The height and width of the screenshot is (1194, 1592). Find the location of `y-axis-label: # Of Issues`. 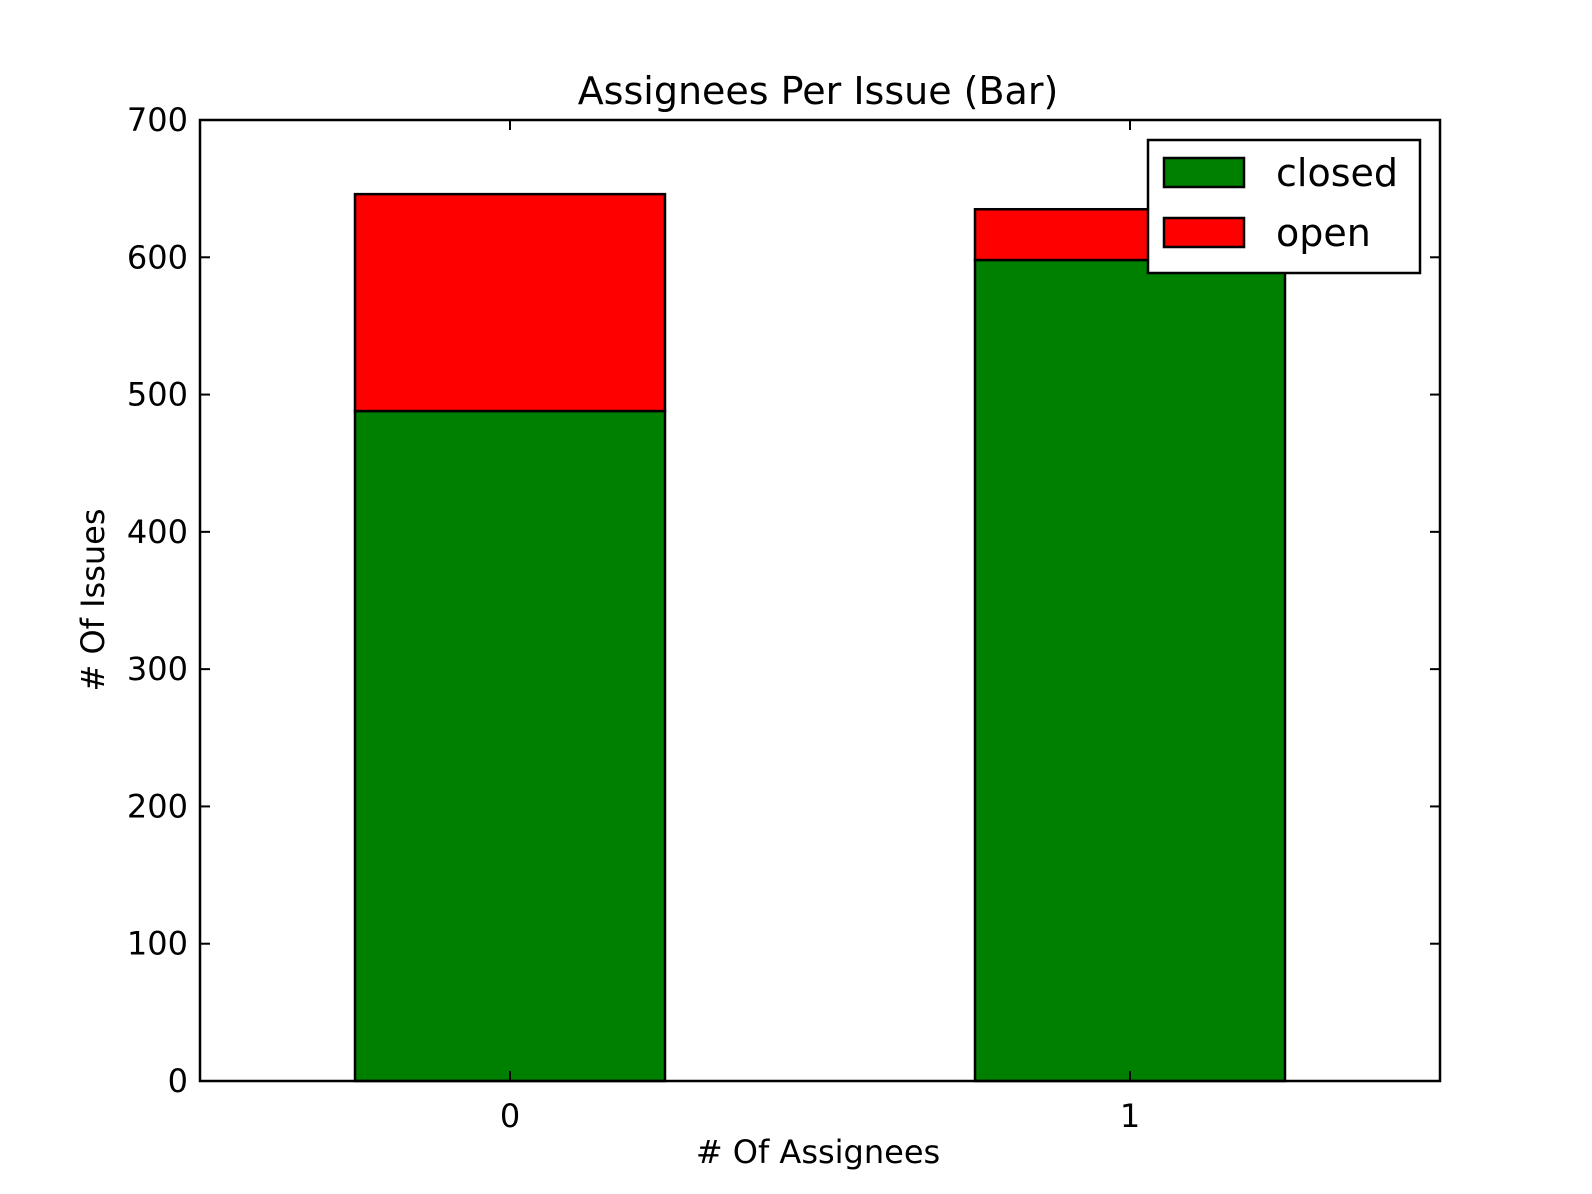

y-axis-label: # Of Issues is located at coordinates (93, 599).